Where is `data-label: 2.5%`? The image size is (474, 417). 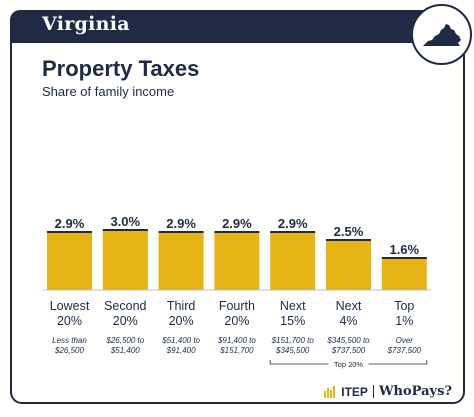
data-label: 2.5% is located at coordinates (349, 231).